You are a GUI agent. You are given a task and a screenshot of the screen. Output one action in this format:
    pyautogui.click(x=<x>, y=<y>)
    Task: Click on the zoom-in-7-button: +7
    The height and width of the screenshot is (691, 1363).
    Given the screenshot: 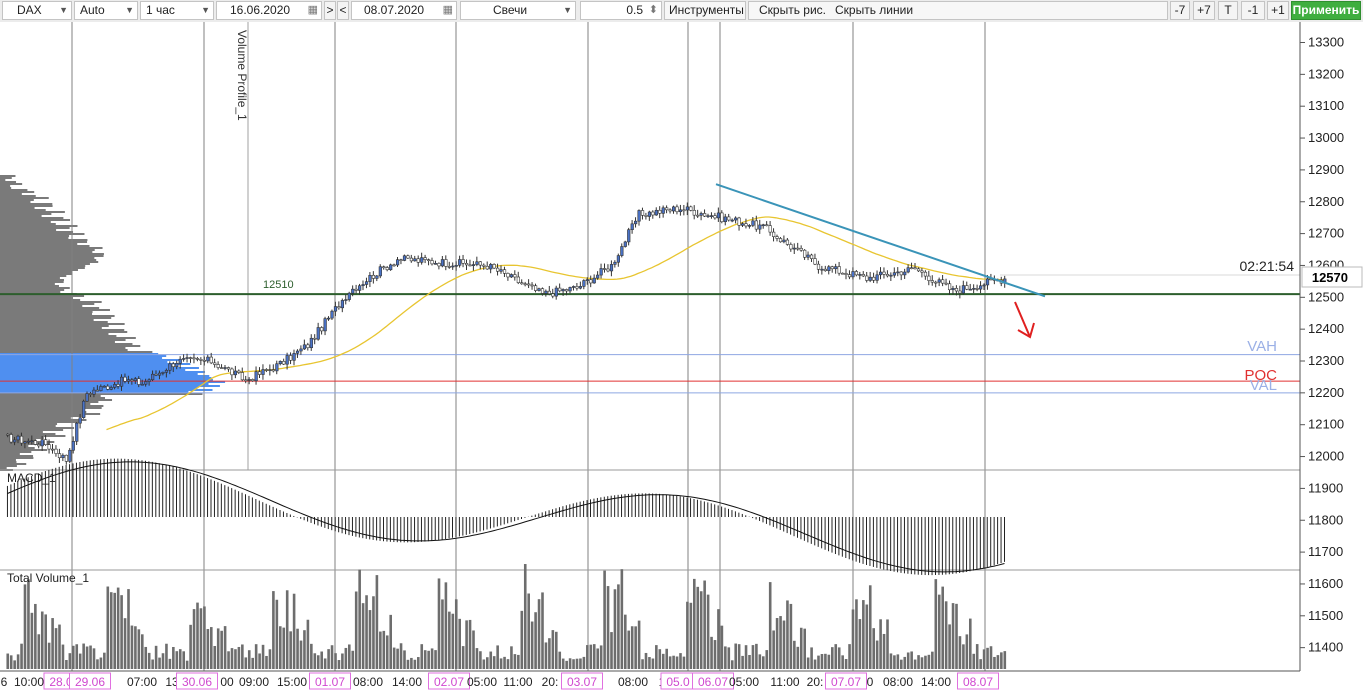 What is the action you would take?
    pyautogui.click(x=1204, y=10)
    